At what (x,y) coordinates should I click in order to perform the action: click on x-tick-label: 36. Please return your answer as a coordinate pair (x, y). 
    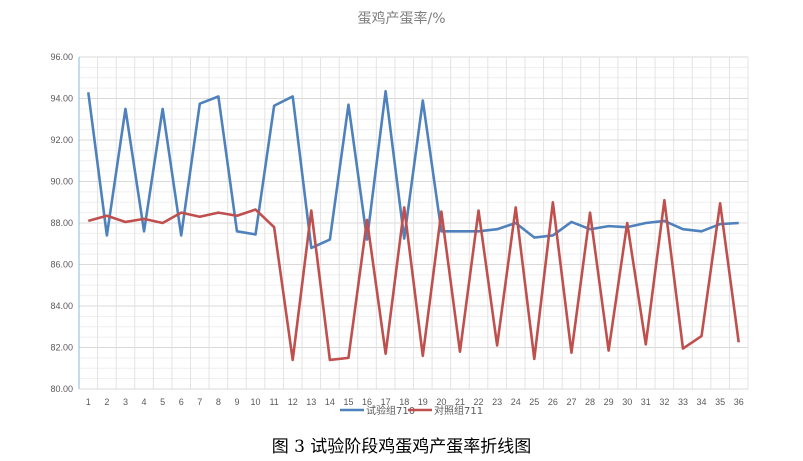
    Looking at the image, I should click on (739, 402).